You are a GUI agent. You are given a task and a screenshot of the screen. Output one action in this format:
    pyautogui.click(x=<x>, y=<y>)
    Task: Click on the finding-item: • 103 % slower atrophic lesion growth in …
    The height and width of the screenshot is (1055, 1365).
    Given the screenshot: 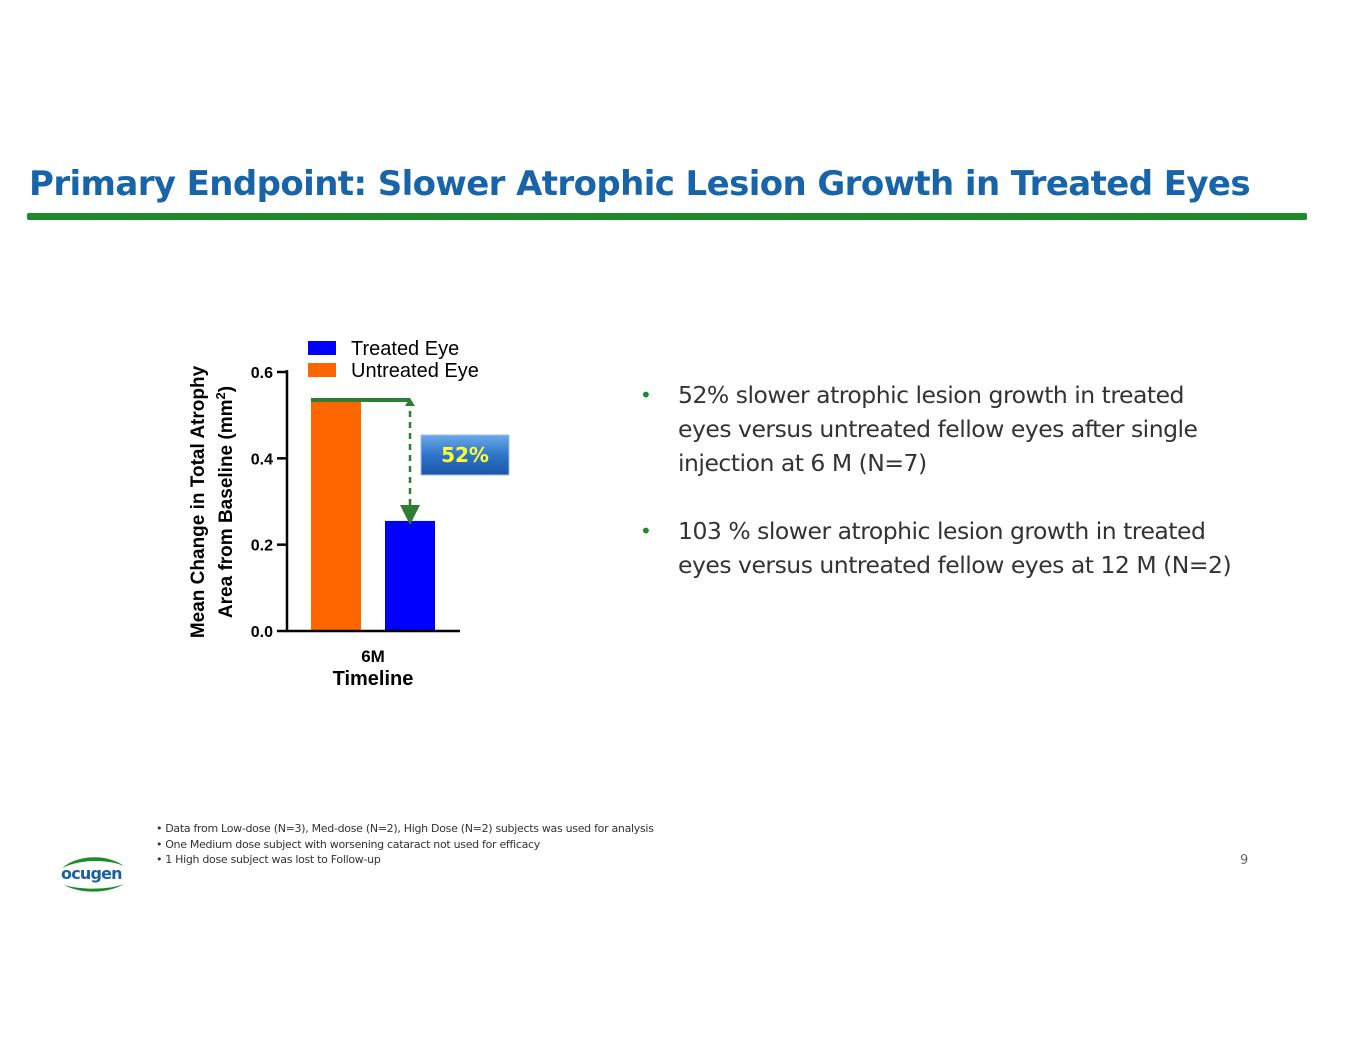 What is the action you would take?
    pyautogui.click(x=940, y=548)
    